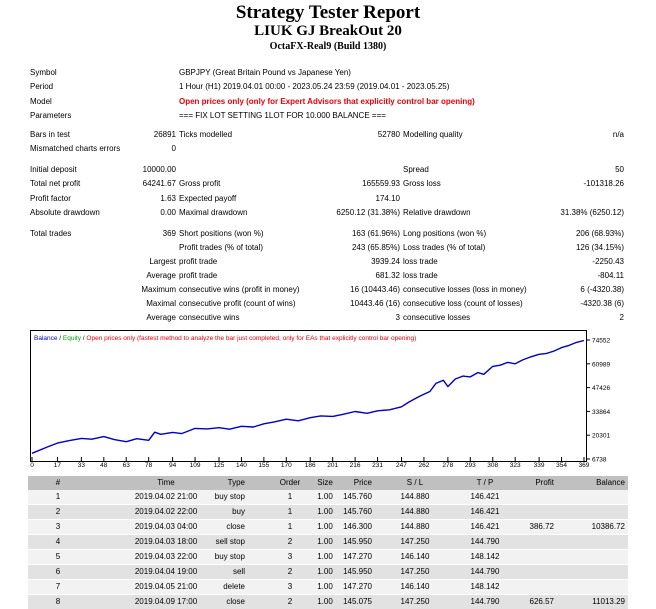 The height and width of the screenshot is (609, 656). I want to click on spread-label: Spread, so click(416, 169).